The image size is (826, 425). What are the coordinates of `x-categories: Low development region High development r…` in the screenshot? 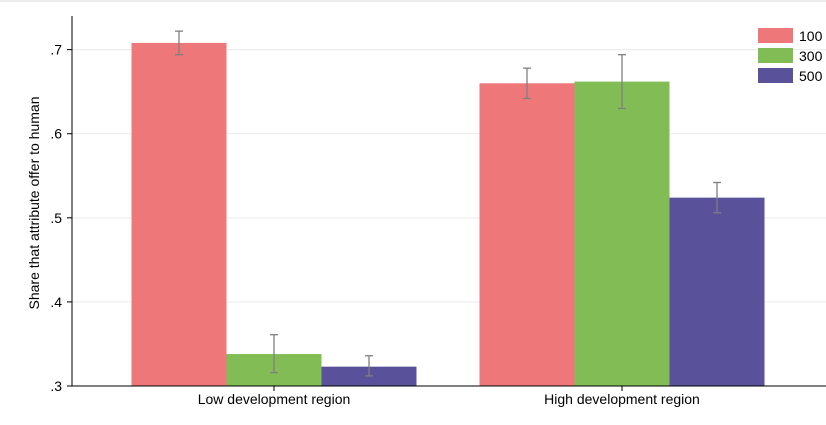 It's located at (449, 396).